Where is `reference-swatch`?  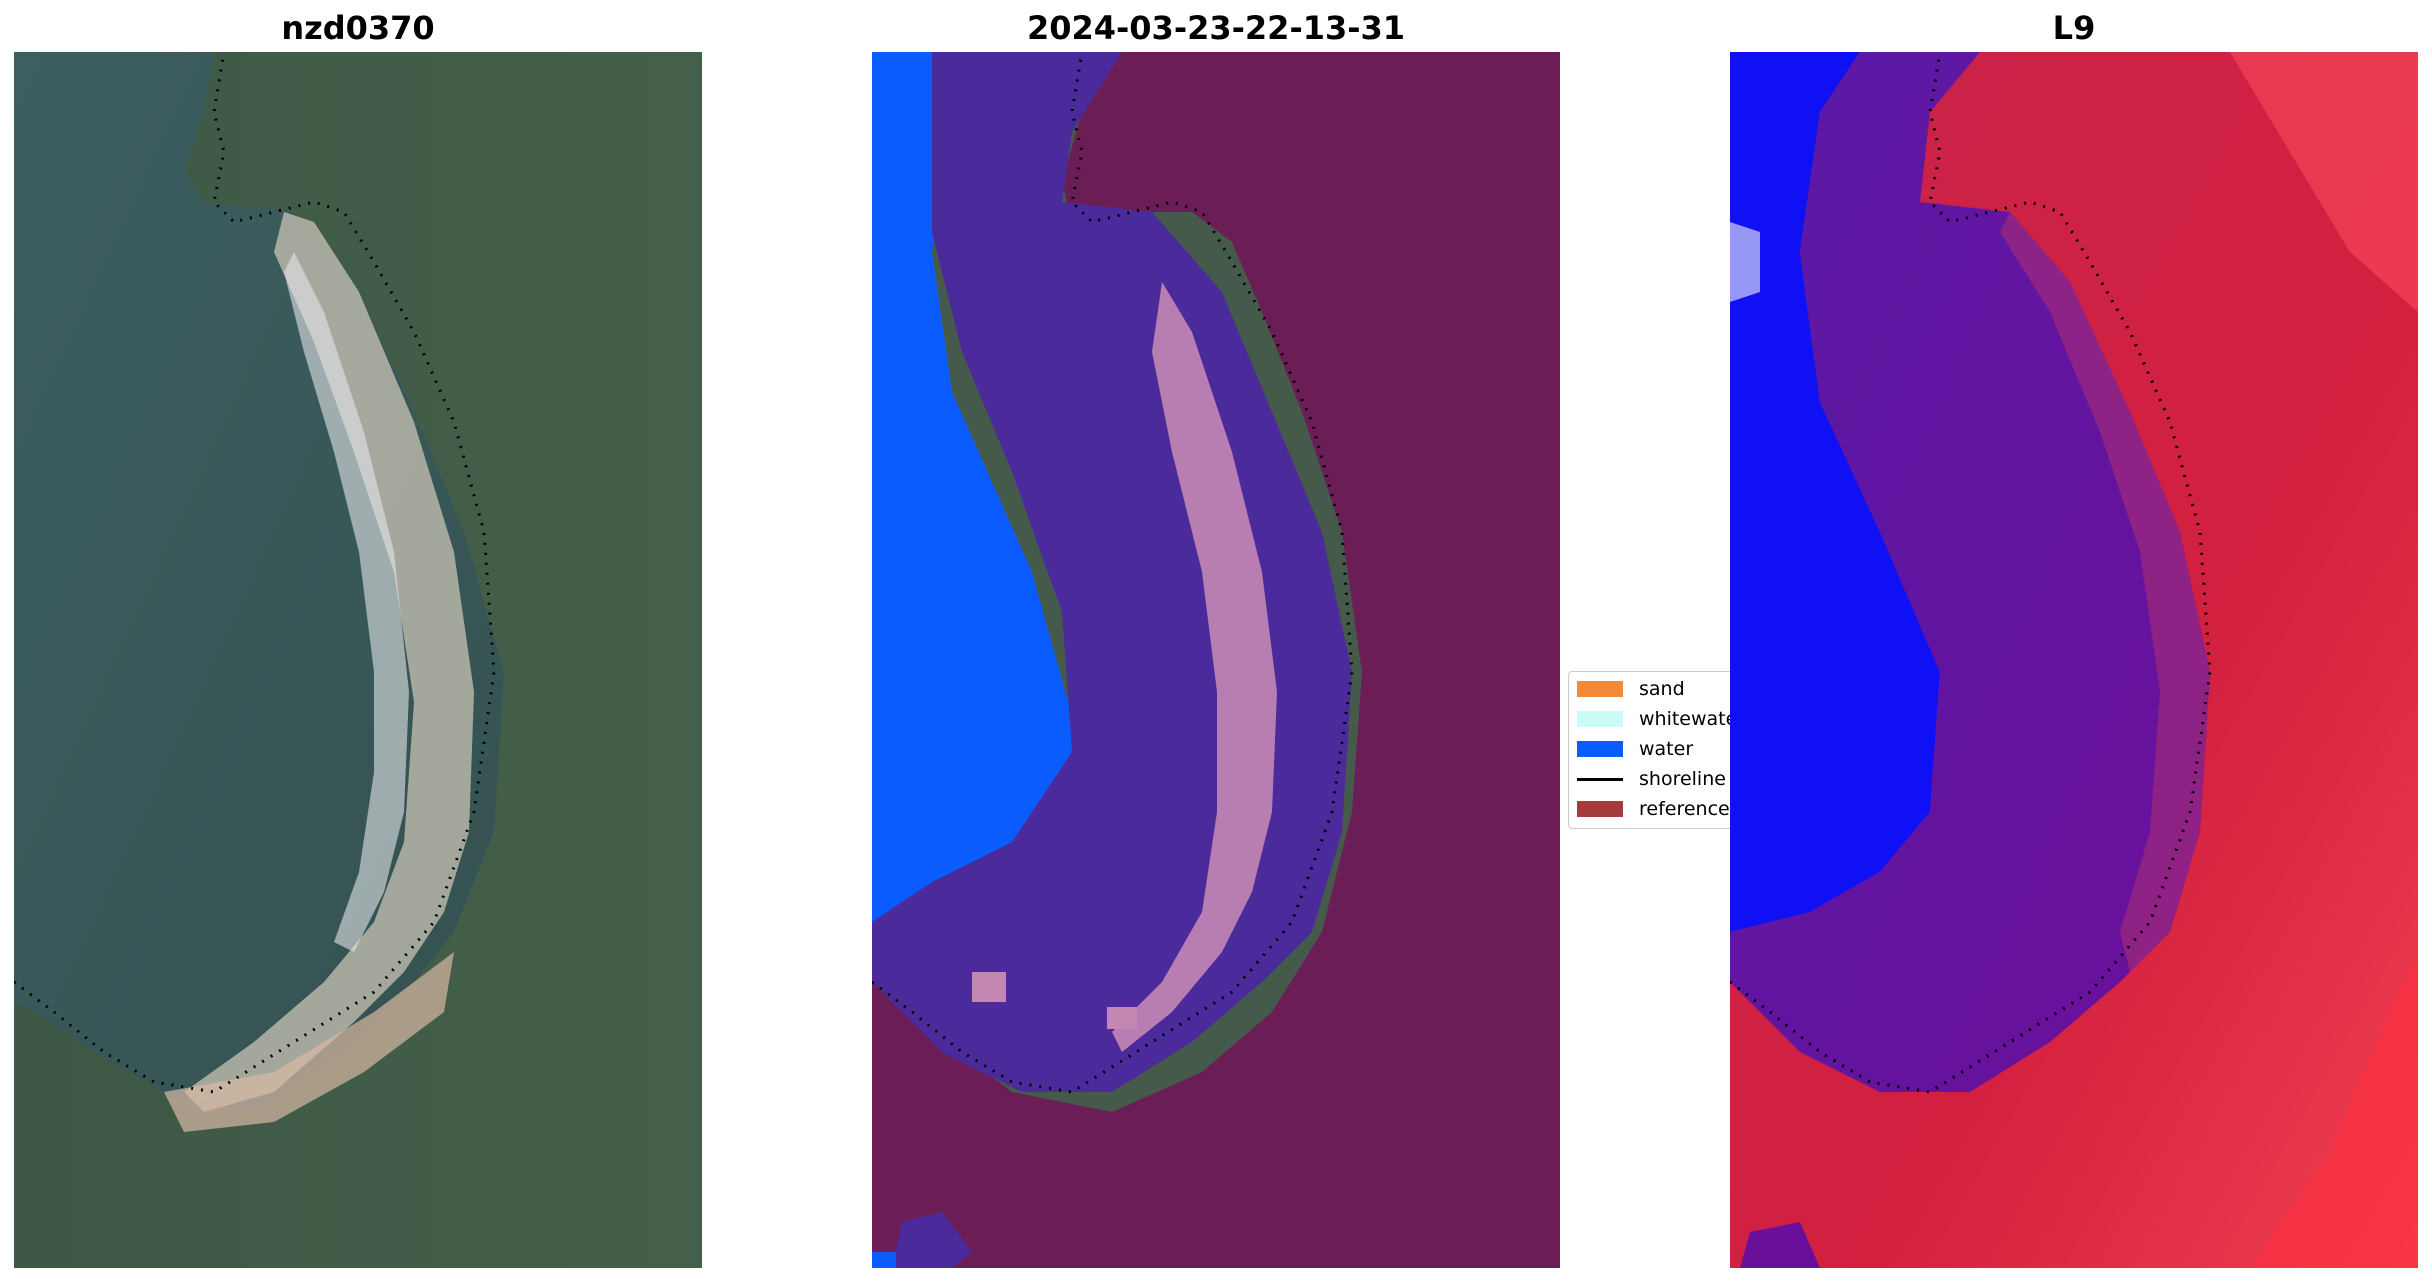 reference-swatch is located at coordinates (1600, 809).